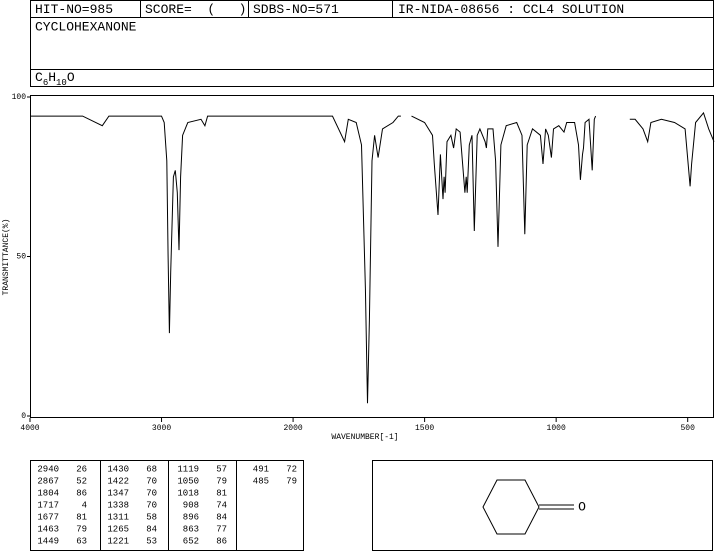 This screenshot has width=715, height=553. I want to click on peak-wavenumber: 2867, so click(48, 481).